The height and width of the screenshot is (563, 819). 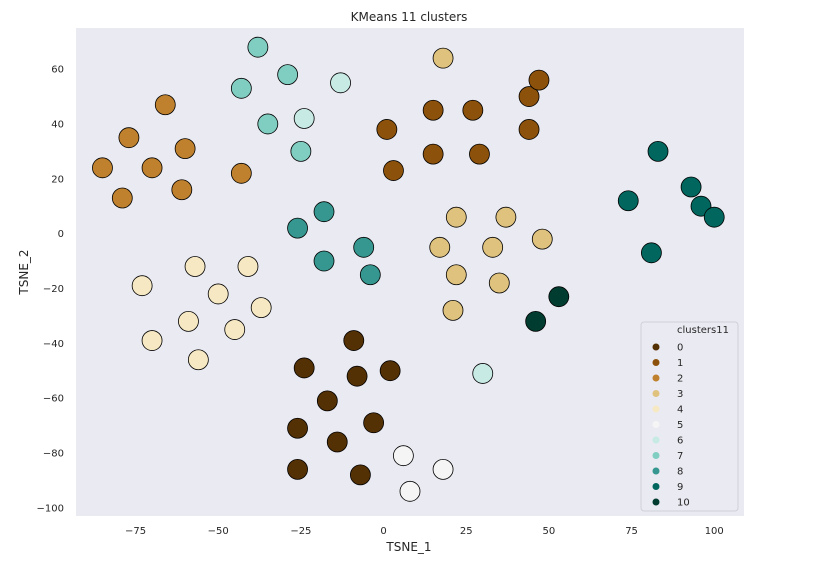 I want to click on legend-label: 0, so click(x=680, y=348).